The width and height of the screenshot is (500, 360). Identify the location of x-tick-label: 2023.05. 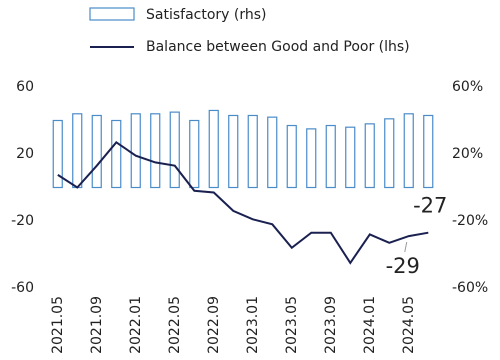
(292, 325).